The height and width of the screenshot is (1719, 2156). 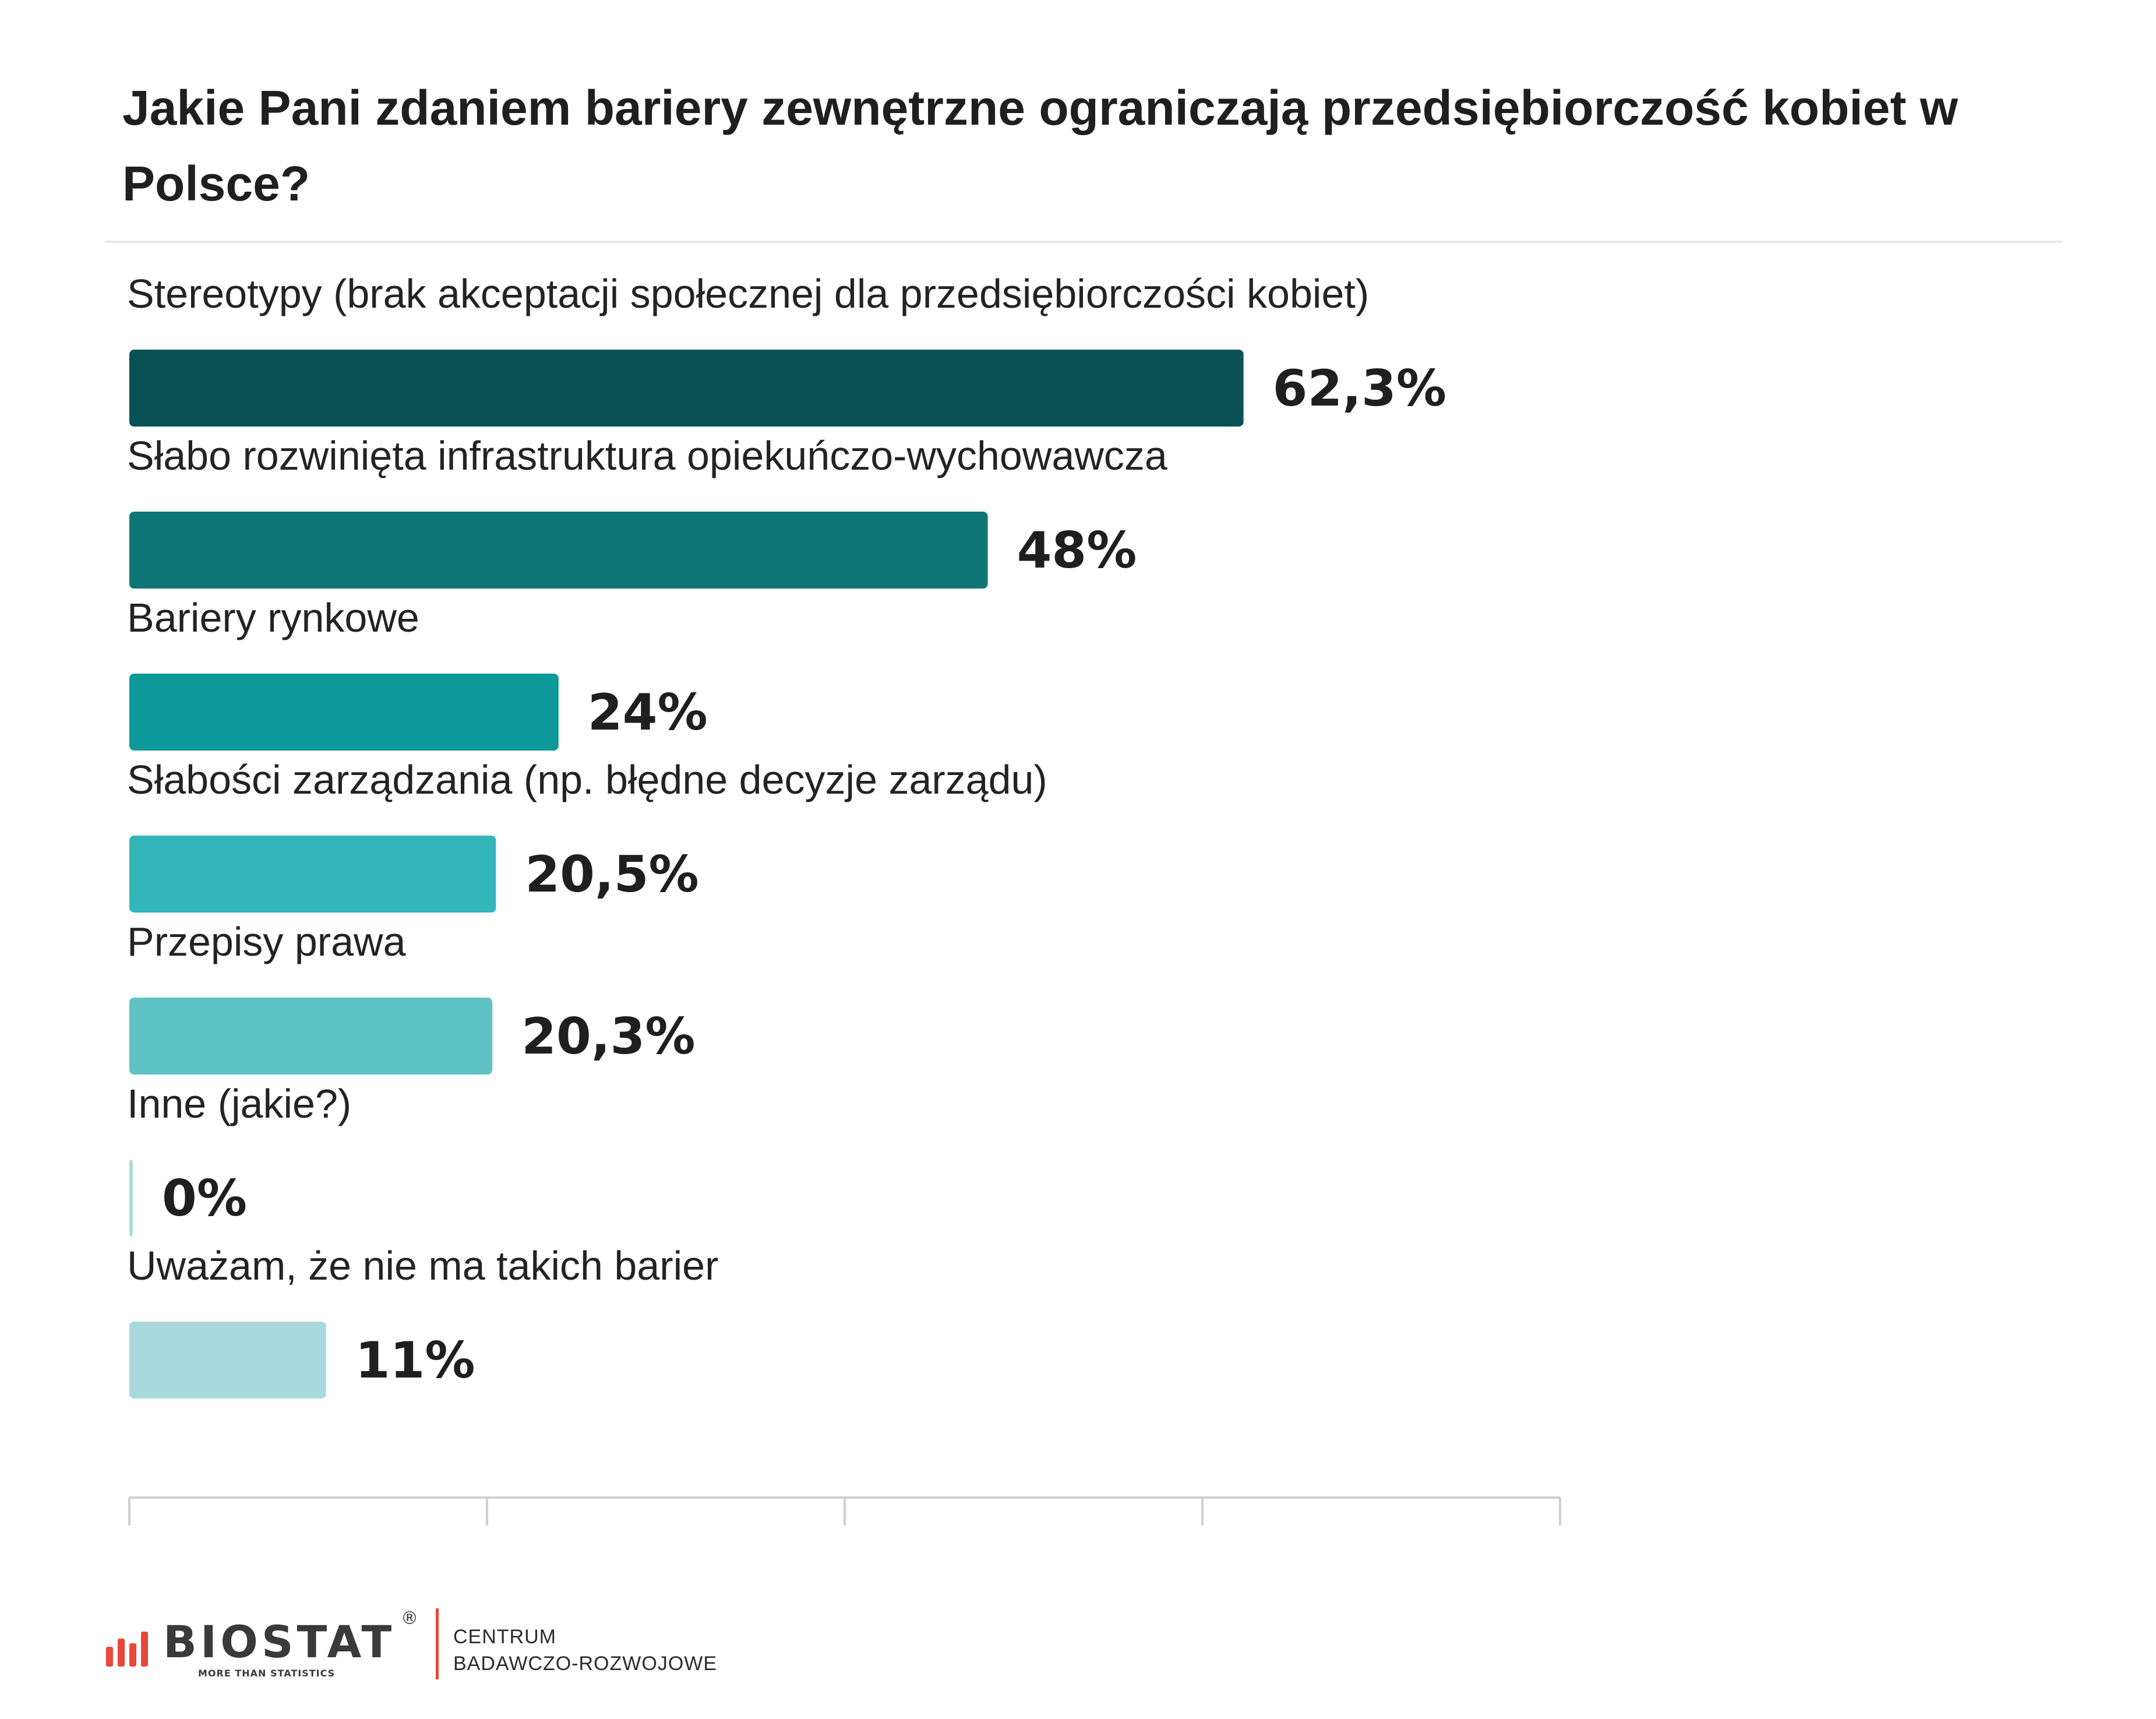 I want to click on value-label: 20,3%, so click(x=608, y=1037).